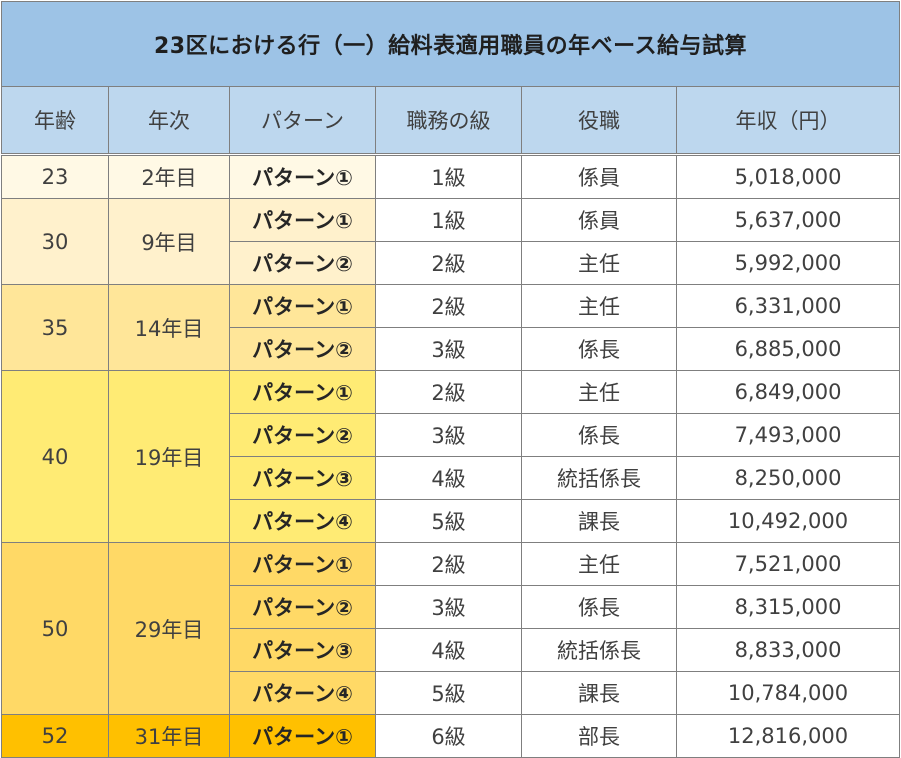  What do you see at coordinates (788, 176) in the screenshot?
I see `income-cell: 5,018,000` at bounding box center [788, 176].